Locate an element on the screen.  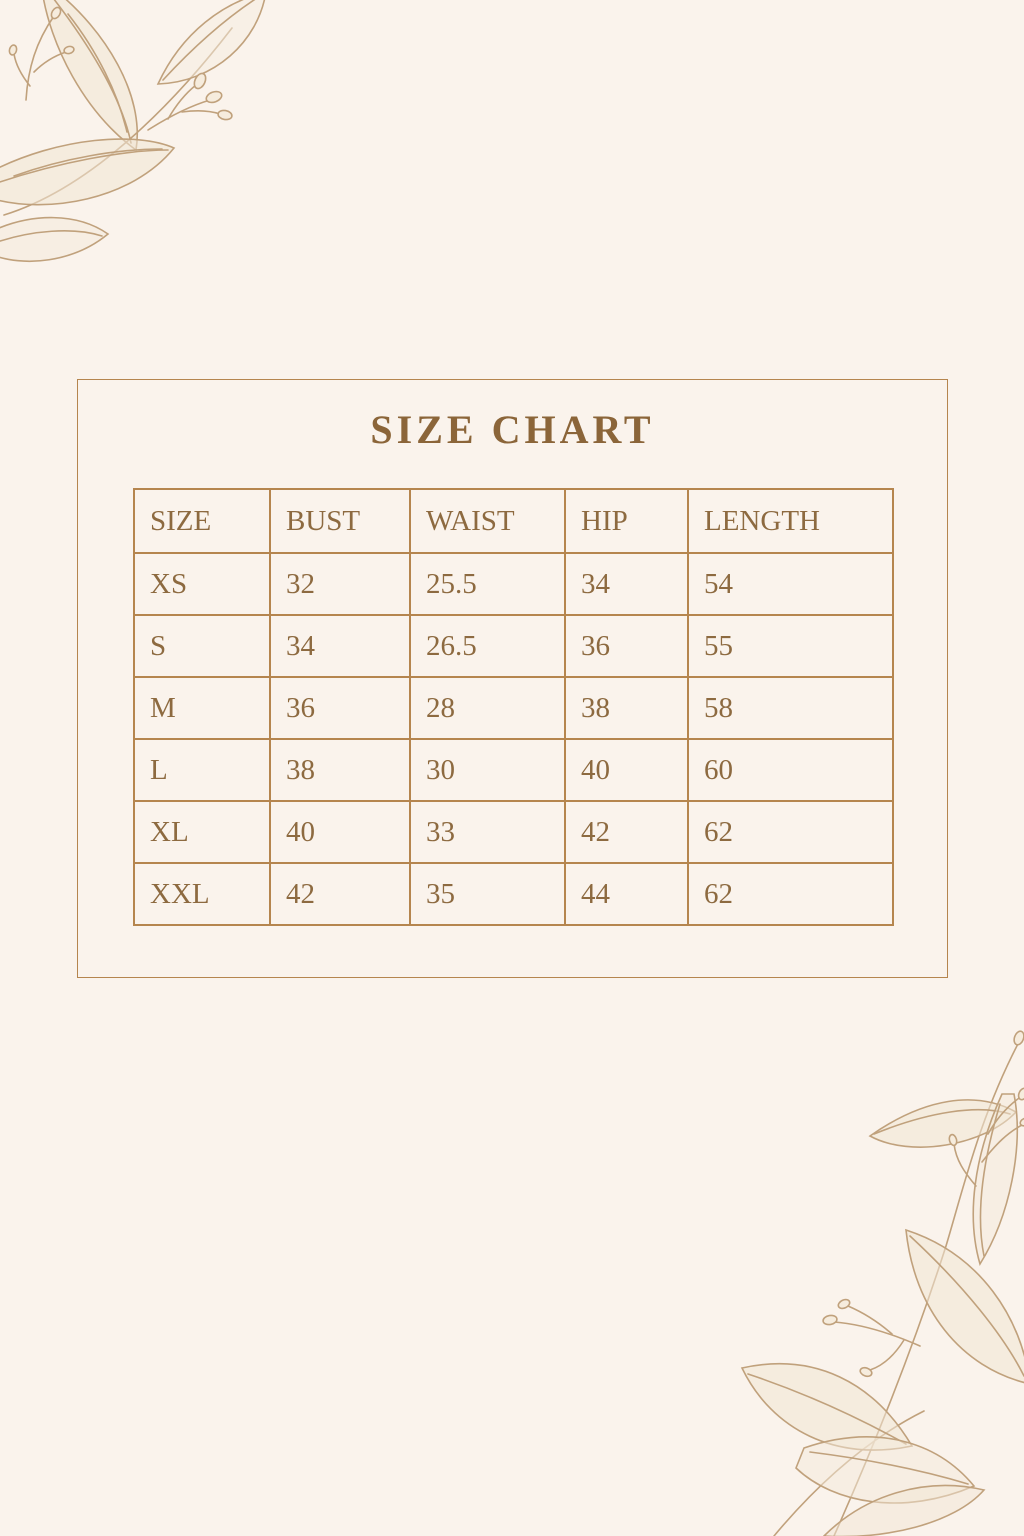
table-cell: XL is located at coordinates (202, 832).